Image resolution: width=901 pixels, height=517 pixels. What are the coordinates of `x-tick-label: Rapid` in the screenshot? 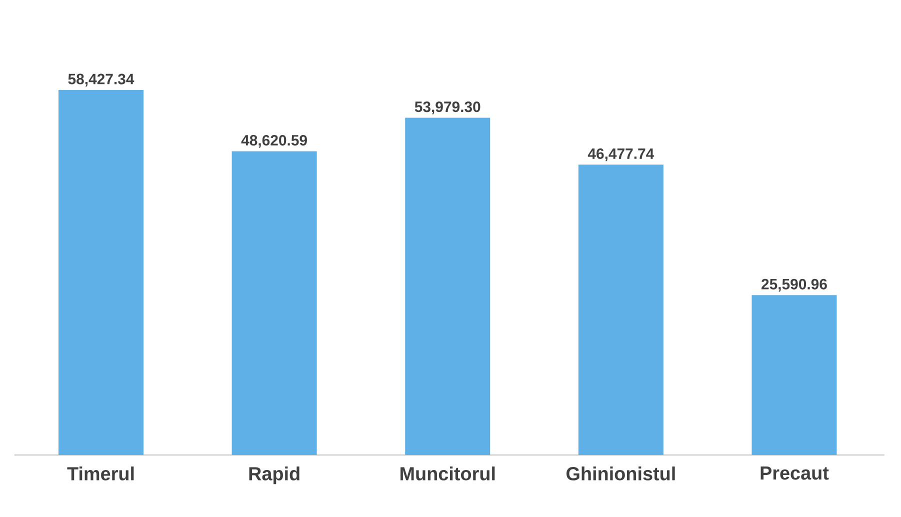 It's located at (274, 475).